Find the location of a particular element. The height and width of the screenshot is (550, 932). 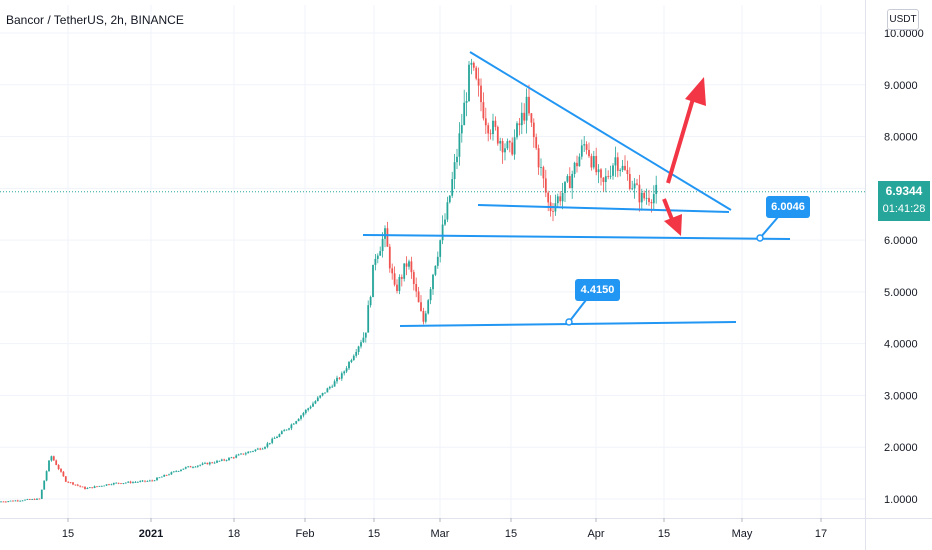

last-price-label: 6.9344 01:41:28 is located at coordinates (904, 201).